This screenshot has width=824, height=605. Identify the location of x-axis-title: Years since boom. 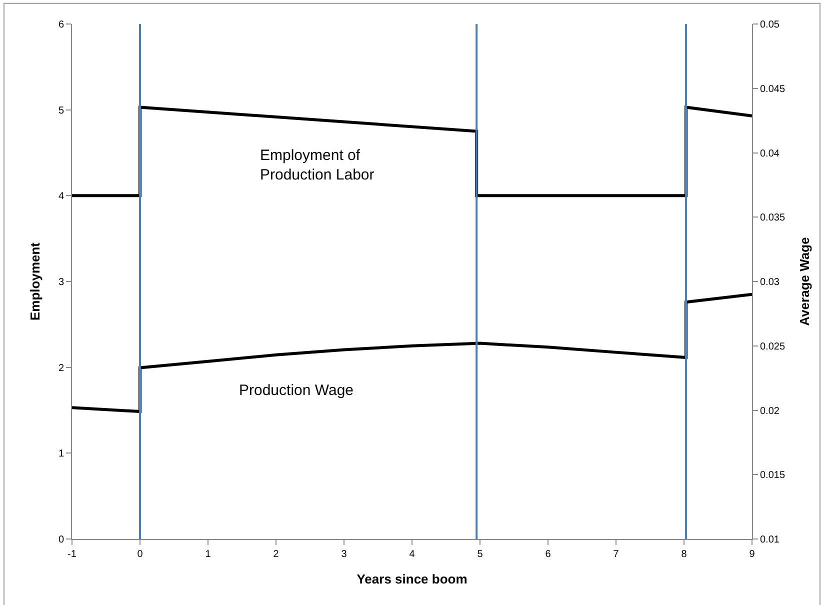
(412, 579).